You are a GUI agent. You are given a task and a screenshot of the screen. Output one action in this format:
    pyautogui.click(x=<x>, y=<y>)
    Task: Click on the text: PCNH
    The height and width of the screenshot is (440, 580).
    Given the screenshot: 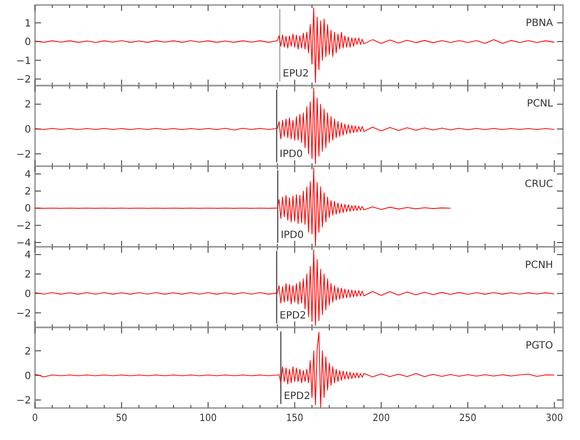 What is the action you would take?
    pyautogui.click(x=538, y=265)
    